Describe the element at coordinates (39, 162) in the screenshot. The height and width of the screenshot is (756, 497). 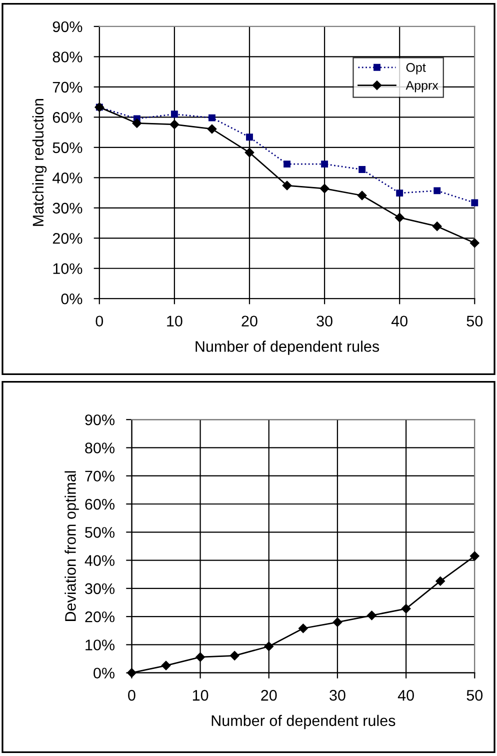
I see `y-axis-title: Matching reduction` at that location.